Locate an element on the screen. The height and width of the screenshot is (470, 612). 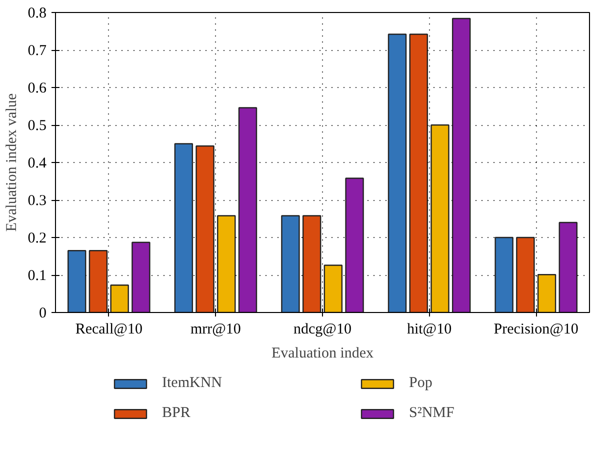
y-tick-label: 0.5 is located at coordinates (37, 126).